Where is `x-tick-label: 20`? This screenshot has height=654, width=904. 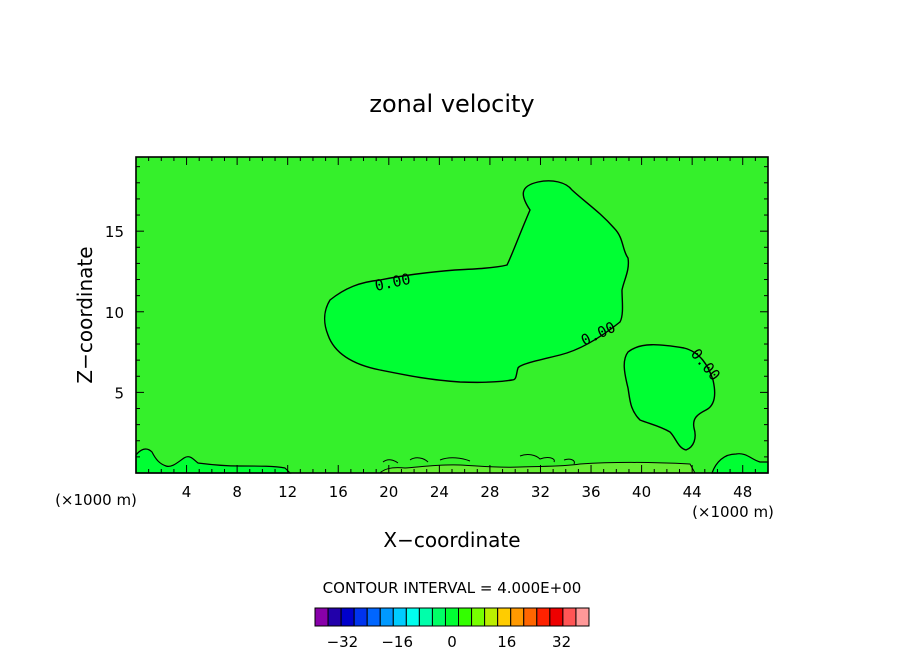 x-tick-label: 20 is located at coordinates (388, 492).